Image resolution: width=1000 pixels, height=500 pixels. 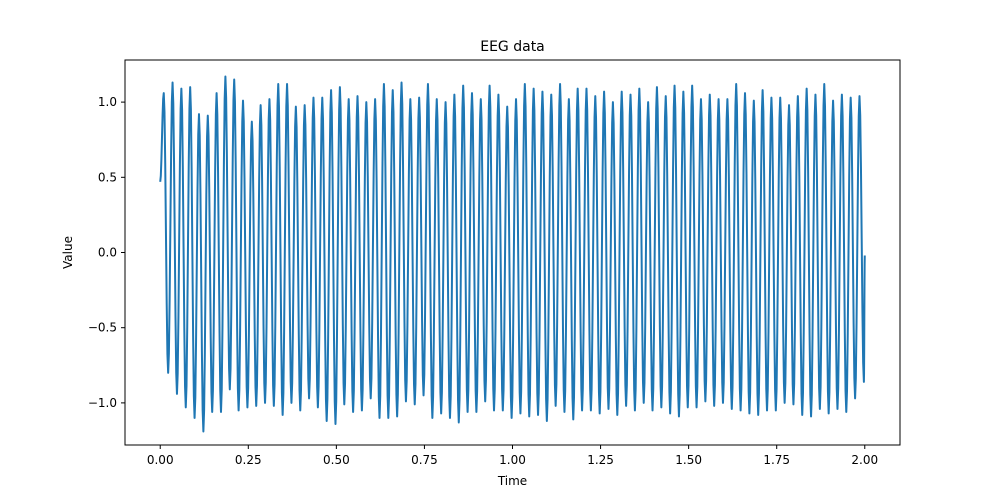 What do you see at coordinates (107, 102) in the screenshot?
I see `y-tick-label: 1.0` at bounding box center [107, 102].